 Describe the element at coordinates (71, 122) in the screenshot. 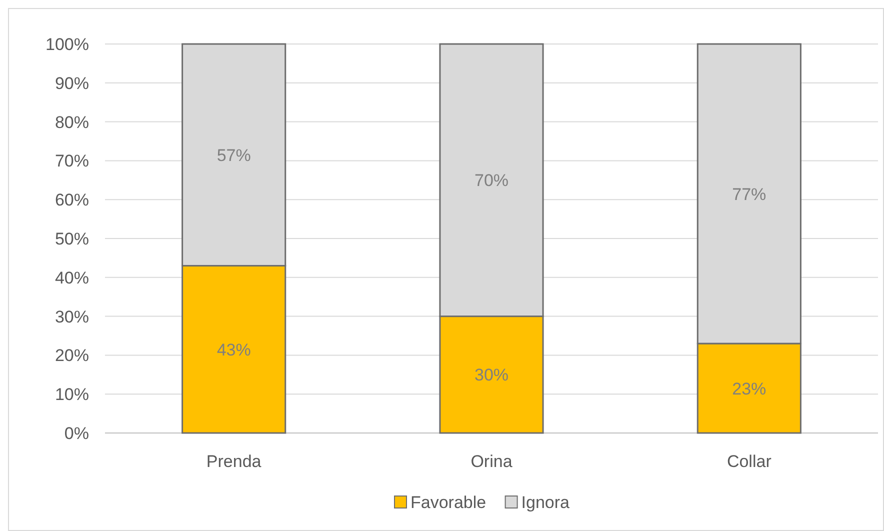

I see `y-tick-label: 80%` at that location.